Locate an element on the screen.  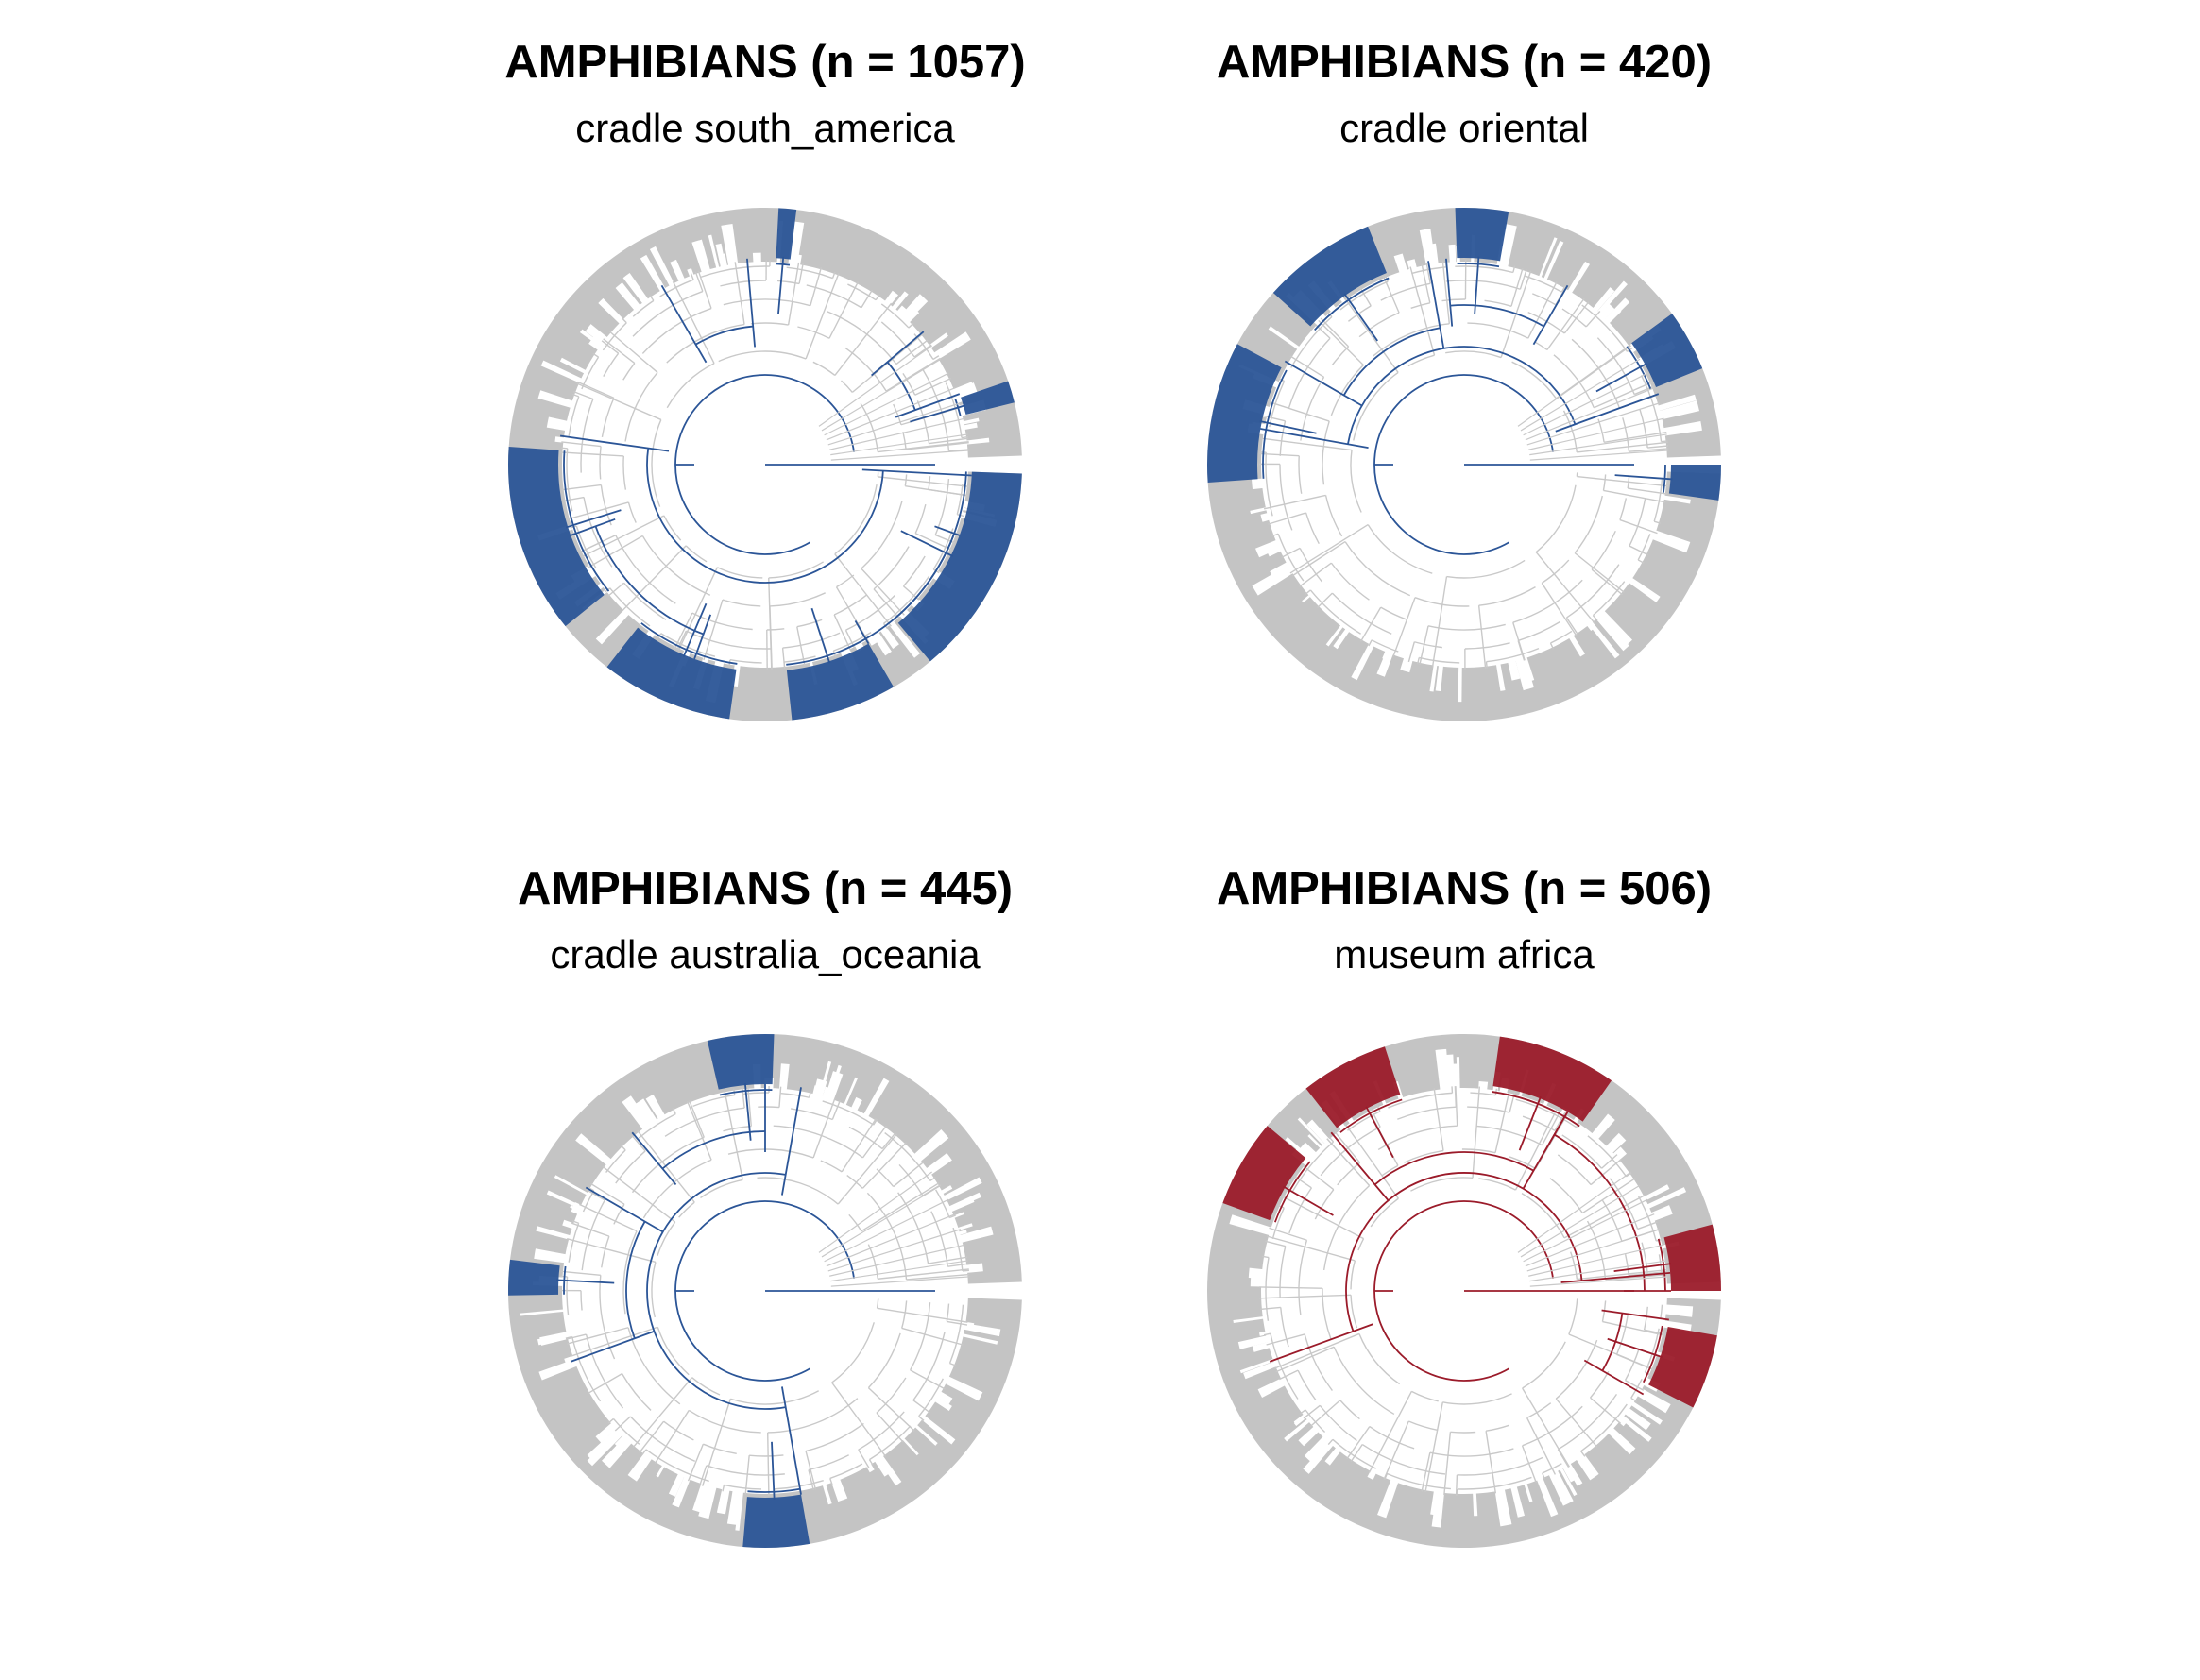
phylogeny-svg is located at coordinates (764, 1291).